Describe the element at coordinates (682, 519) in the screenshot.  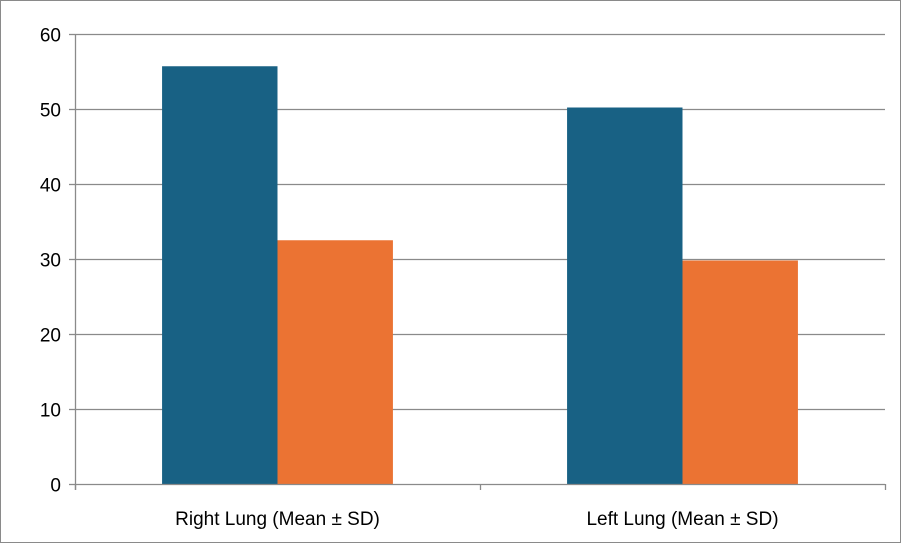
I see `x-category-label: Left Lung (Mean ± SD)` at that location.